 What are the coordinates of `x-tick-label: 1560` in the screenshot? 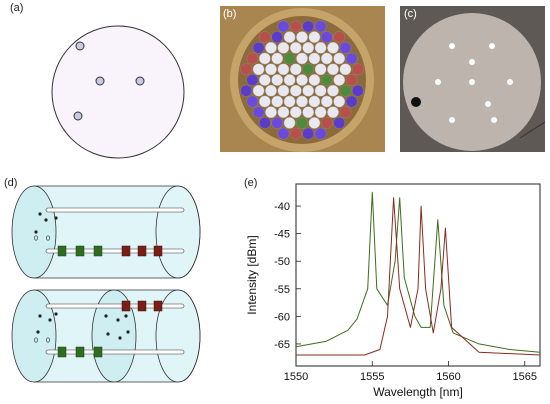 It's located at (448, 377).